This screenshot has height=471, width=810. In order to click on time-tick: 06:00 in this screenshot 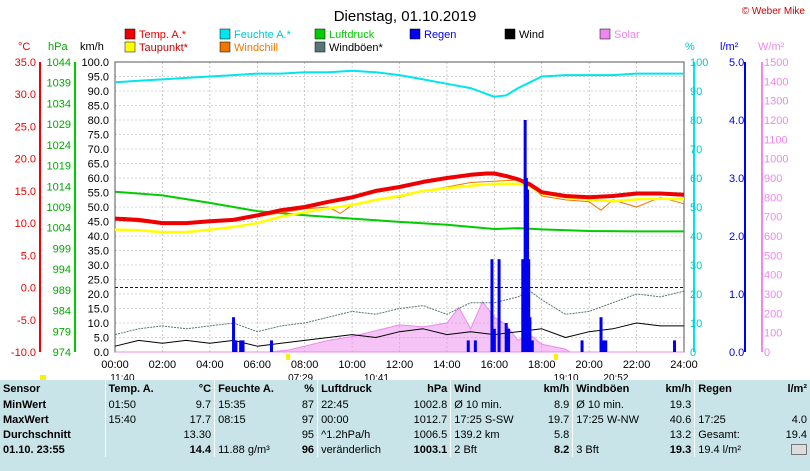, I will do `click(257, 365)`.